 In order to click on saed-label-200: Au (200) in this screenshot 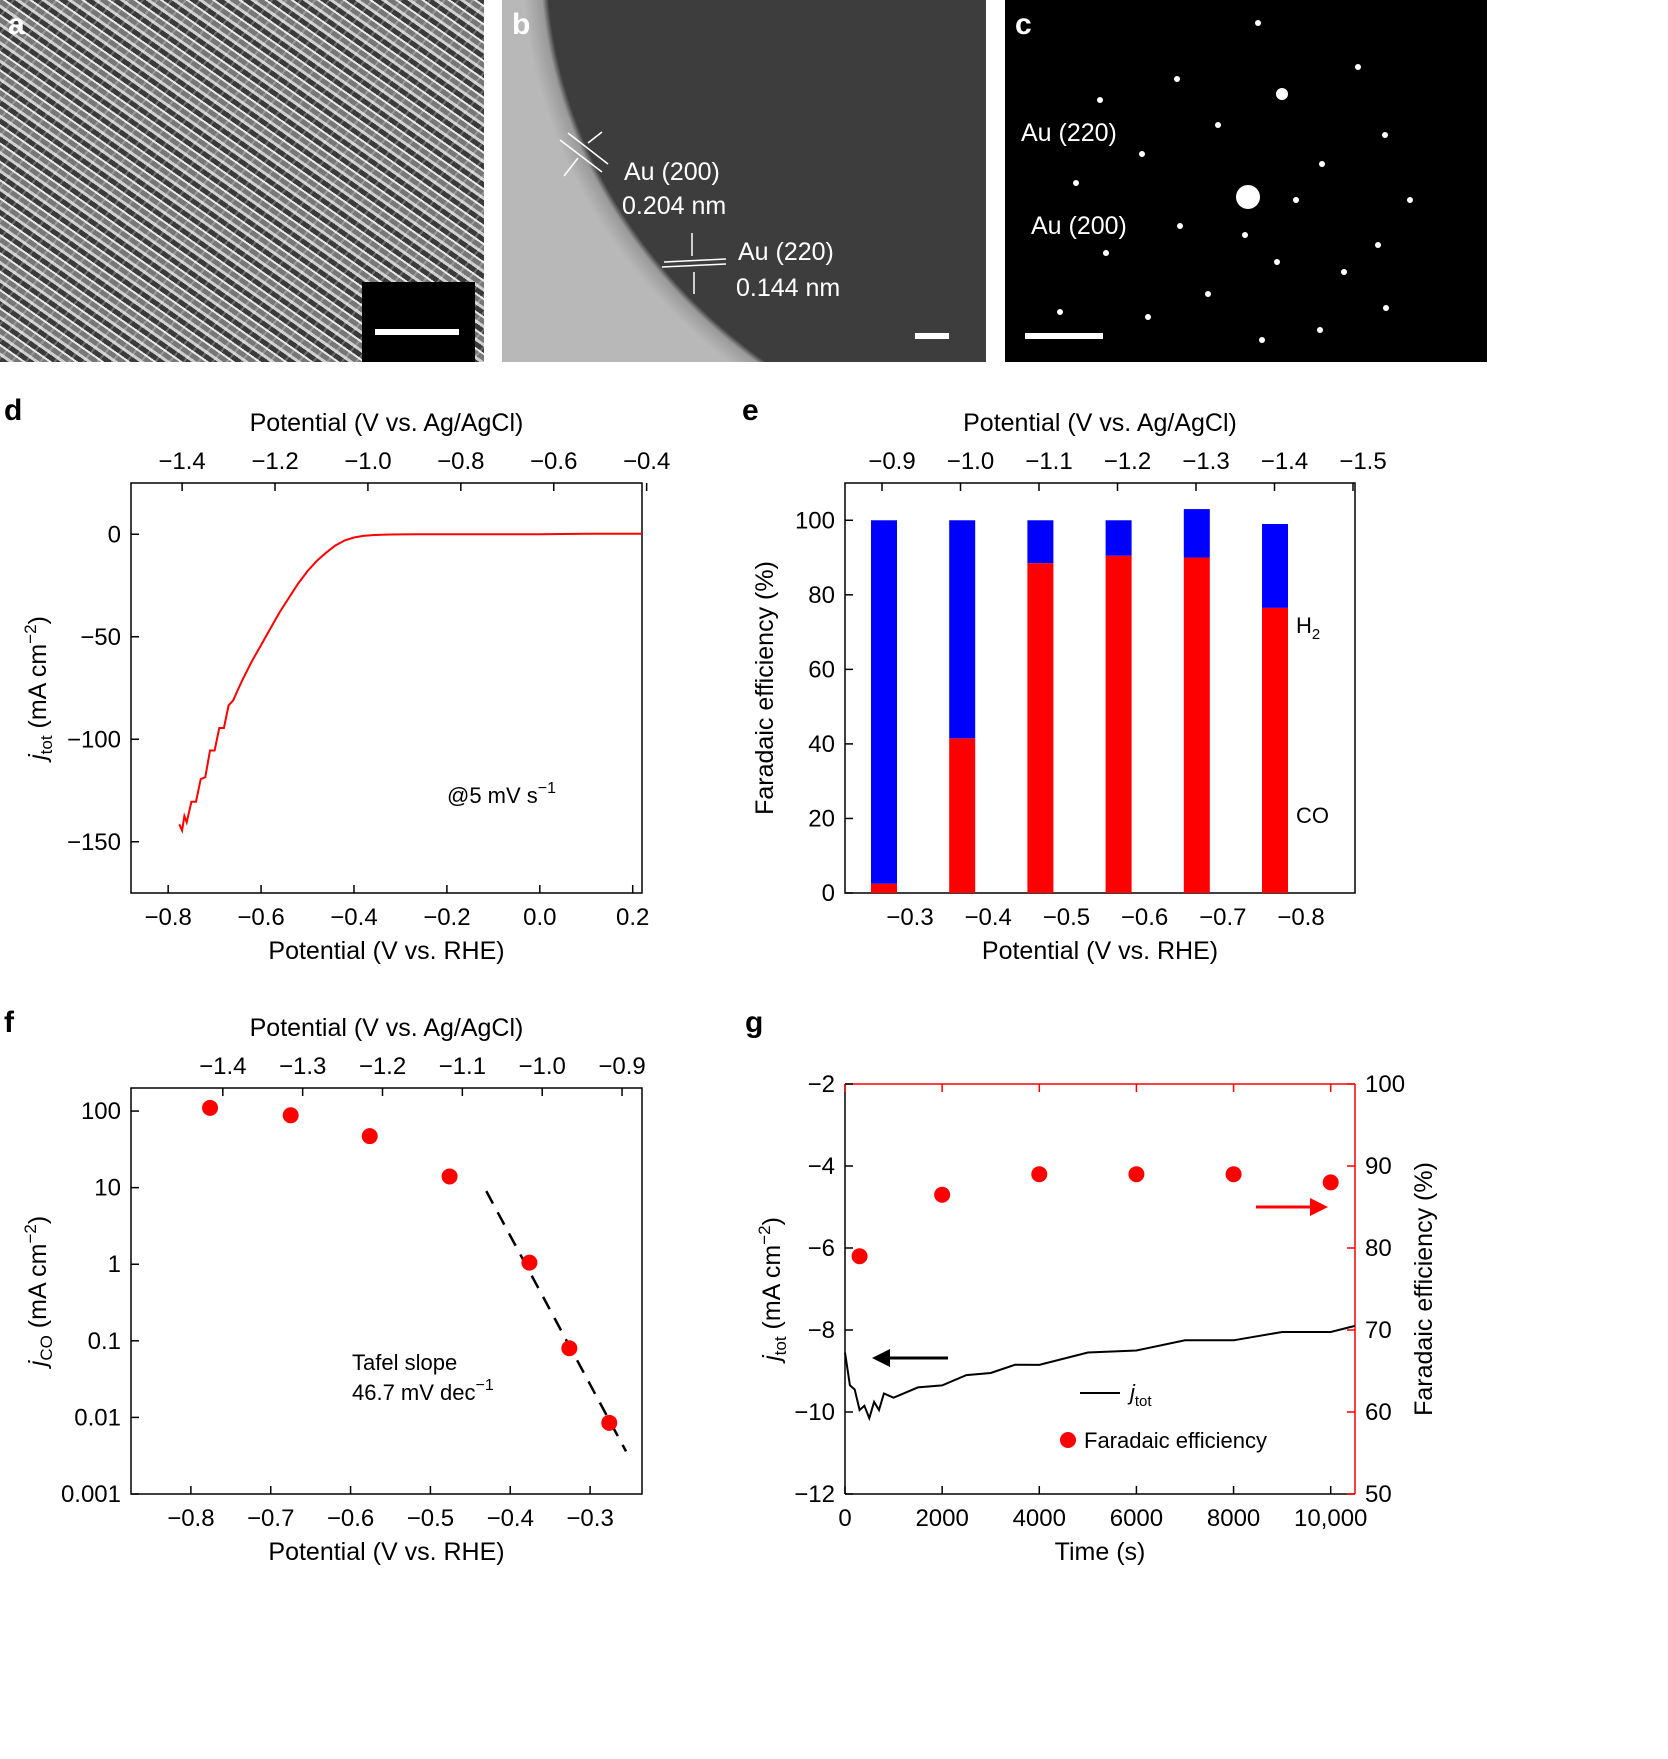, I will do `click(1079, 226)`.